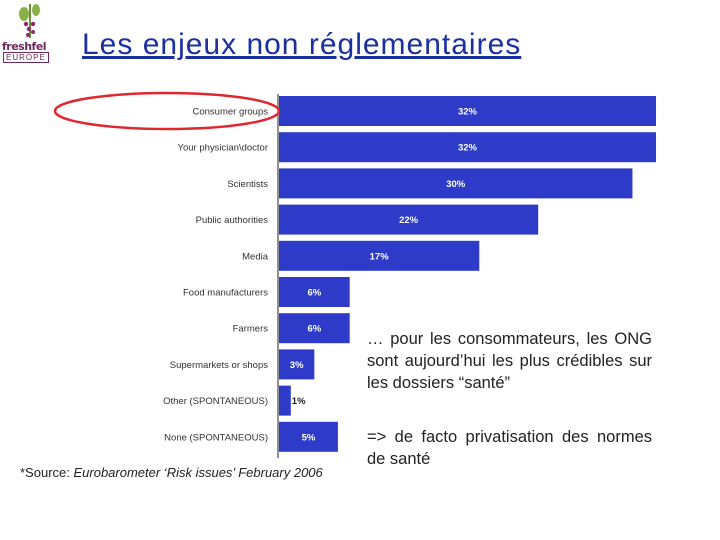  Describe the element at coordinates (219, 365) in the screenshot. I see `category-label: Supermarkets or shops` at that location.